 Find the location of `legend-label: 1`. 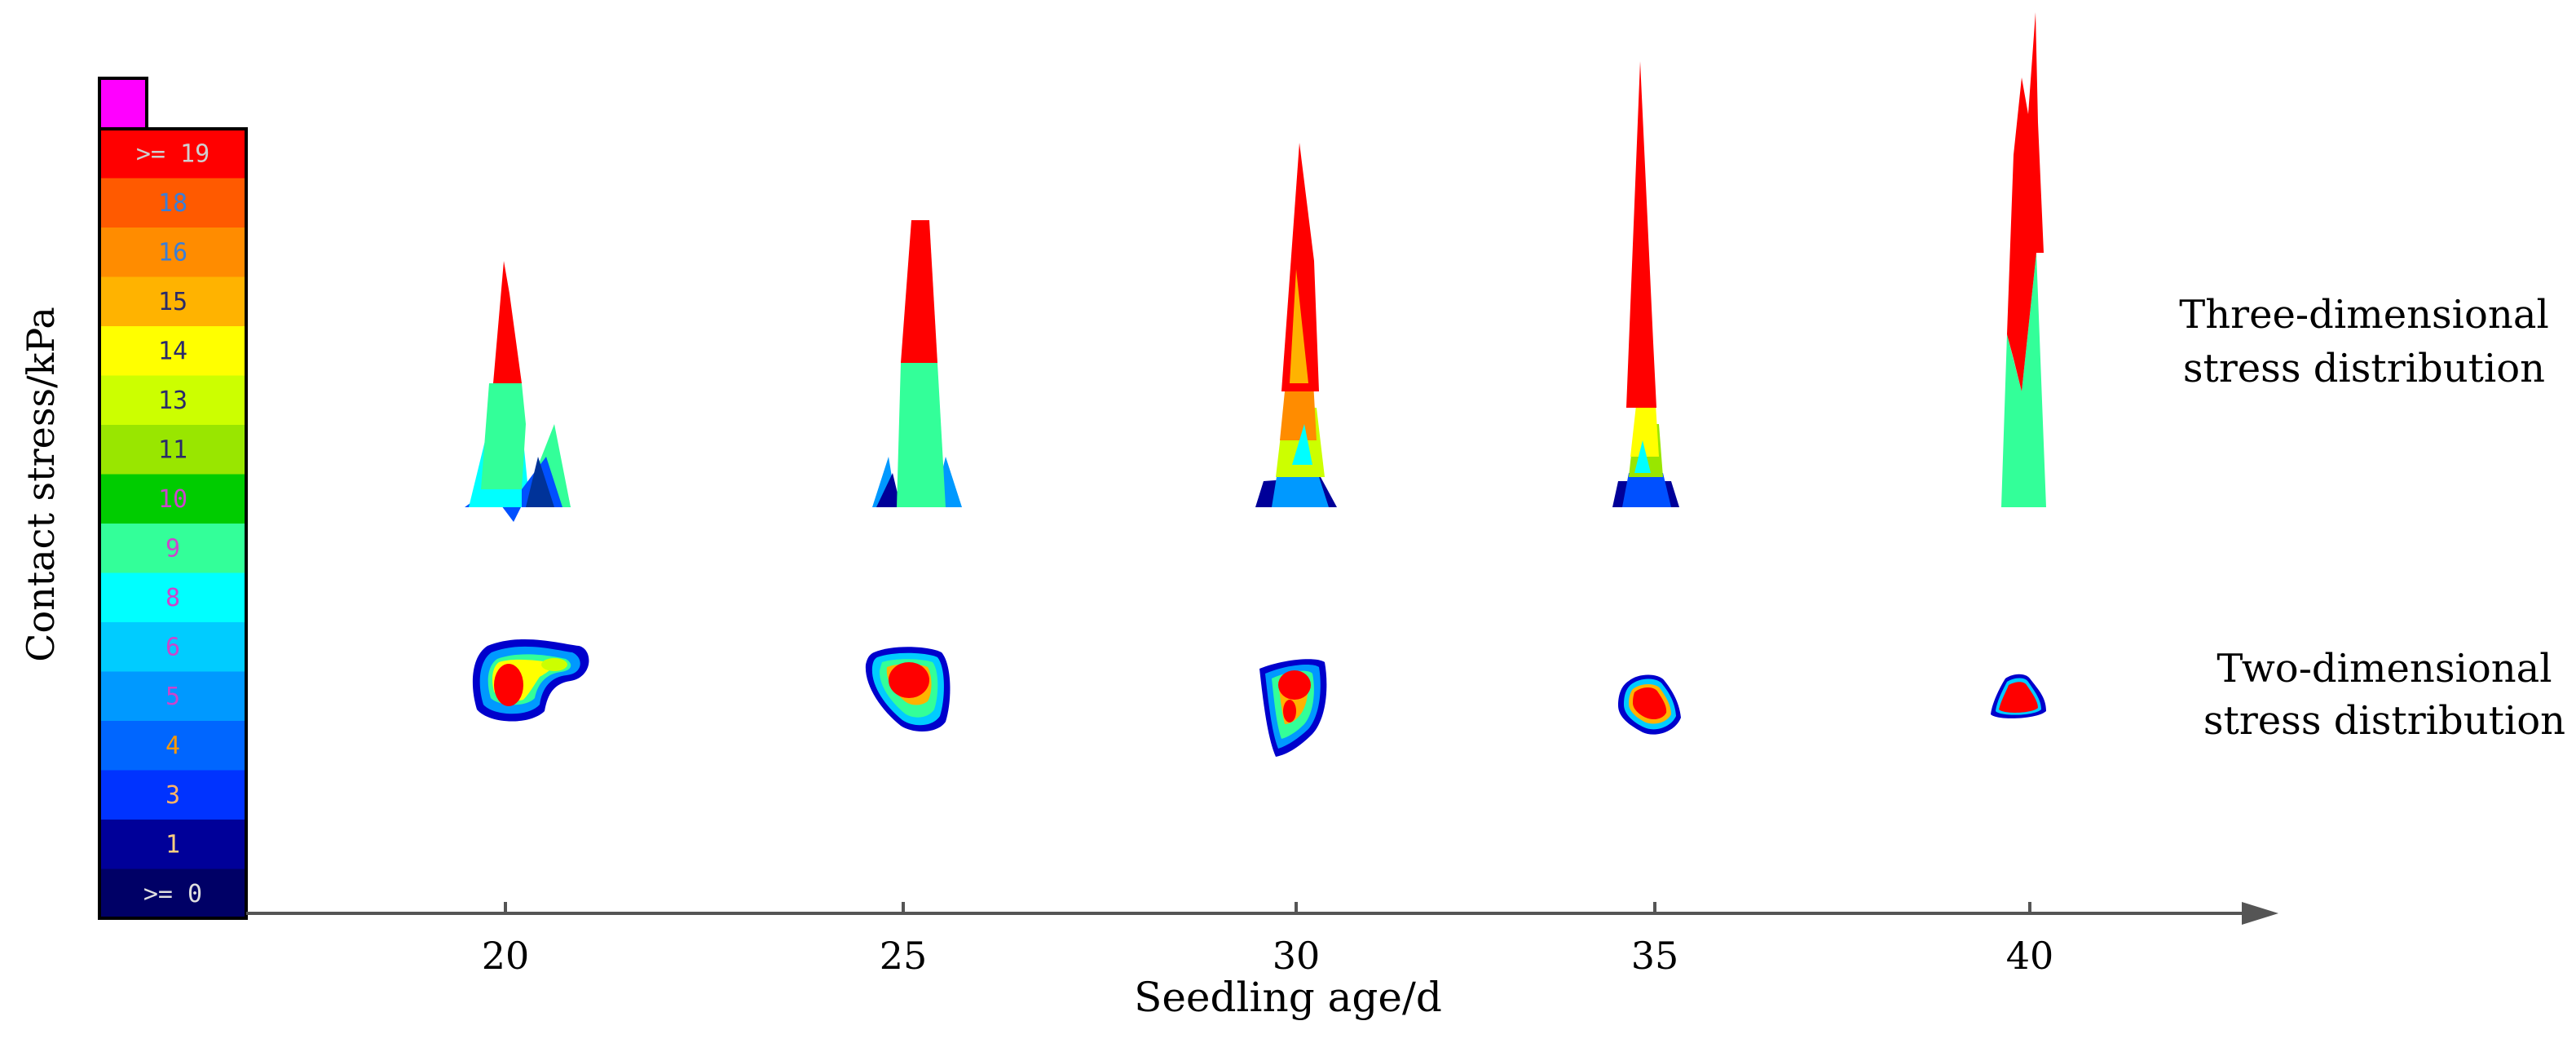

legend-label: 1 is located at coordinates (172, 844).